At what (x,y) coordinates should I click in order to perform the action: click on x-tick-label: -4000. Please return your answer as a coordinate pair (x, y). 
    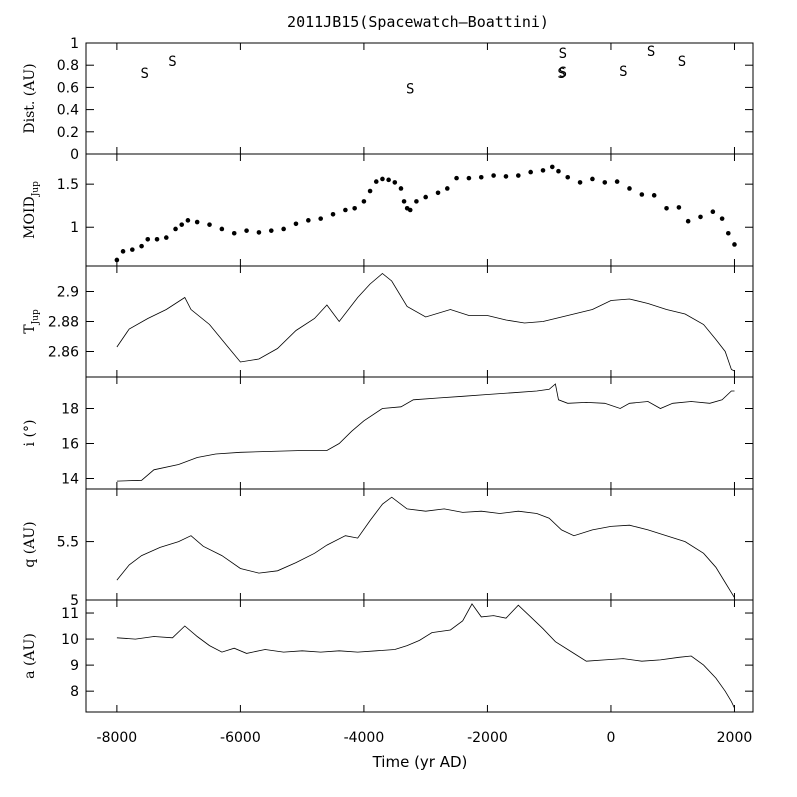
    Looking at the image, I should click on (364, 738).